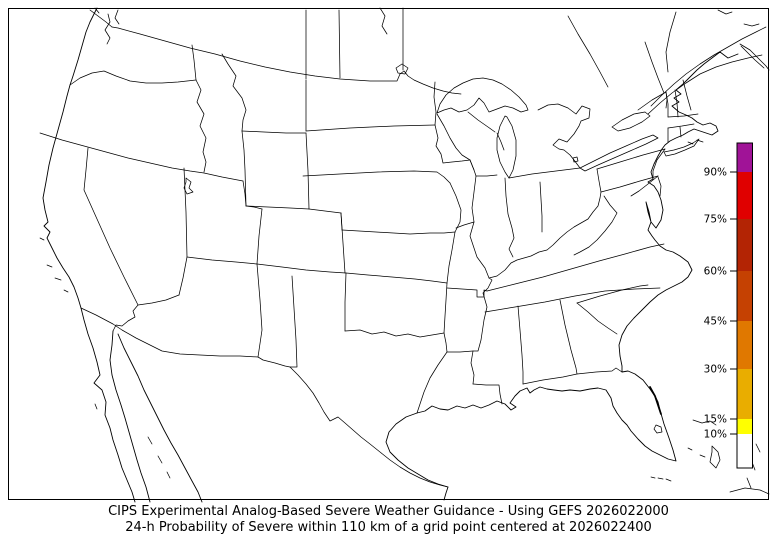  Describe the element at coordinates (683, 115) in the screenshot. I see `state-border-ma-north` at that location.